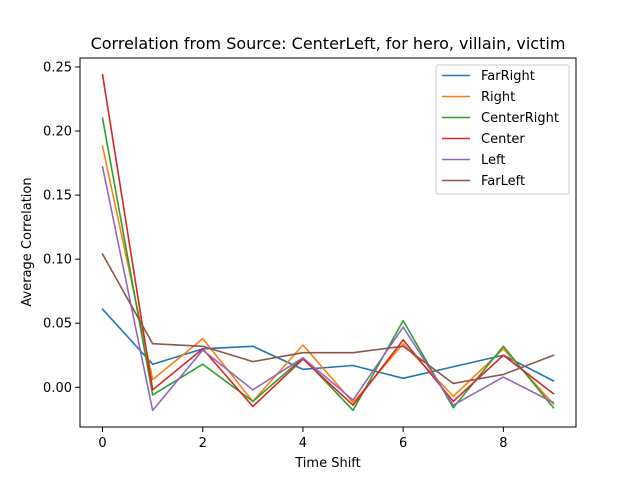  What do you see at coordinates (498, 97) in the screenshot?
I see `legend-label: Right` at bounding box center [498, 97].